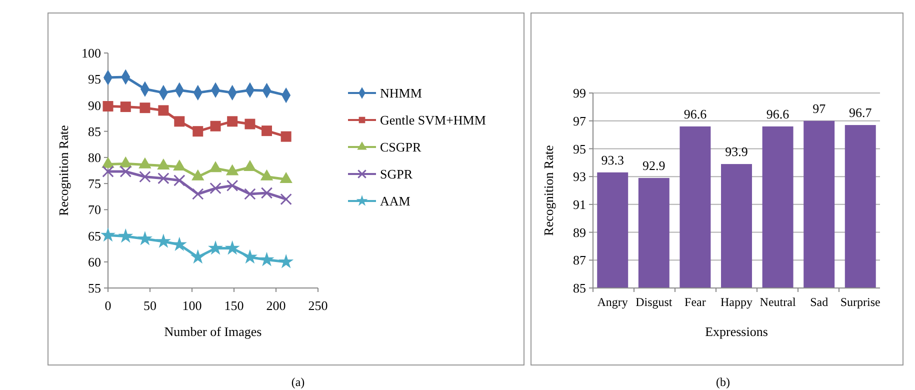  Describe the element at coordinates (579, 260) in the screenshot. I see `y-tick-label: 87` at that location.